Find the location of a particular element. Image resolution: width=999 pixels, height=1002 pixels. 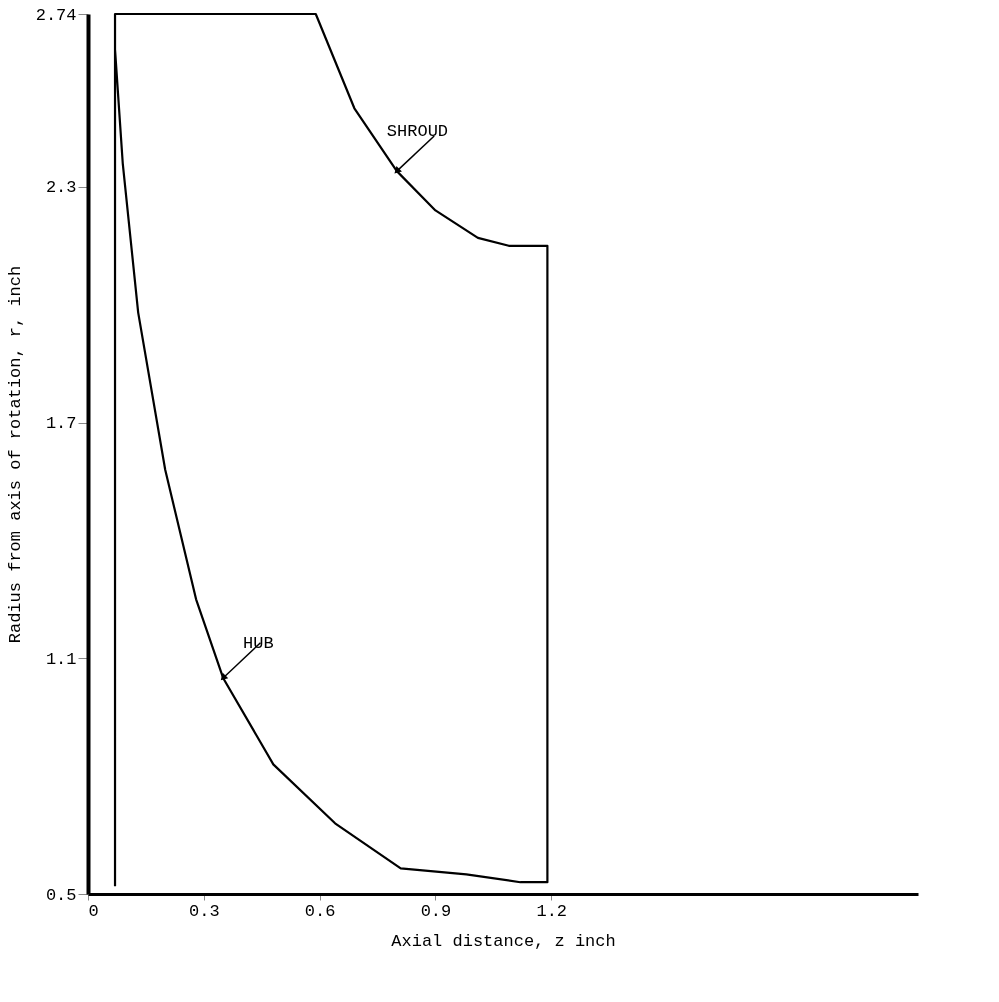

x-tick-label: 0 is located at coordinates (93, 911).